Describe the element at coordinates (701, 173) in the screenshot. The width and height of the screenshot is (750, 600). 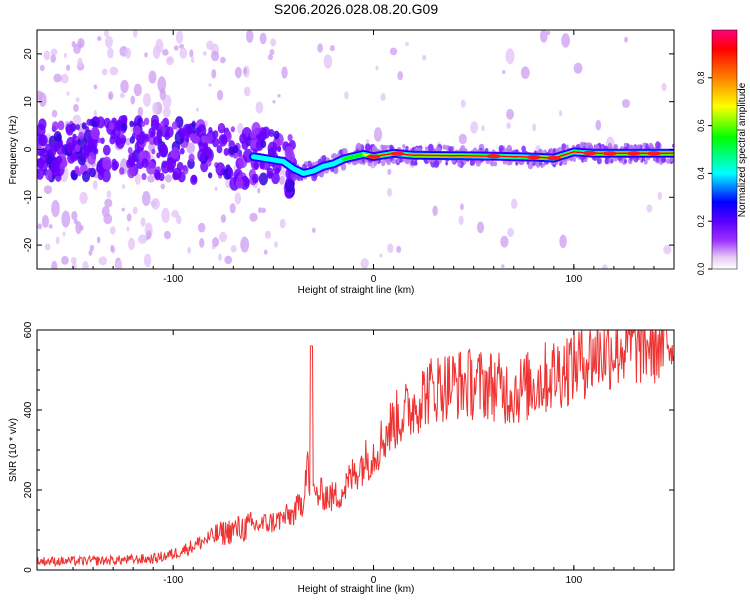
I see `colorbar-tick-label: 0.4` at that location.